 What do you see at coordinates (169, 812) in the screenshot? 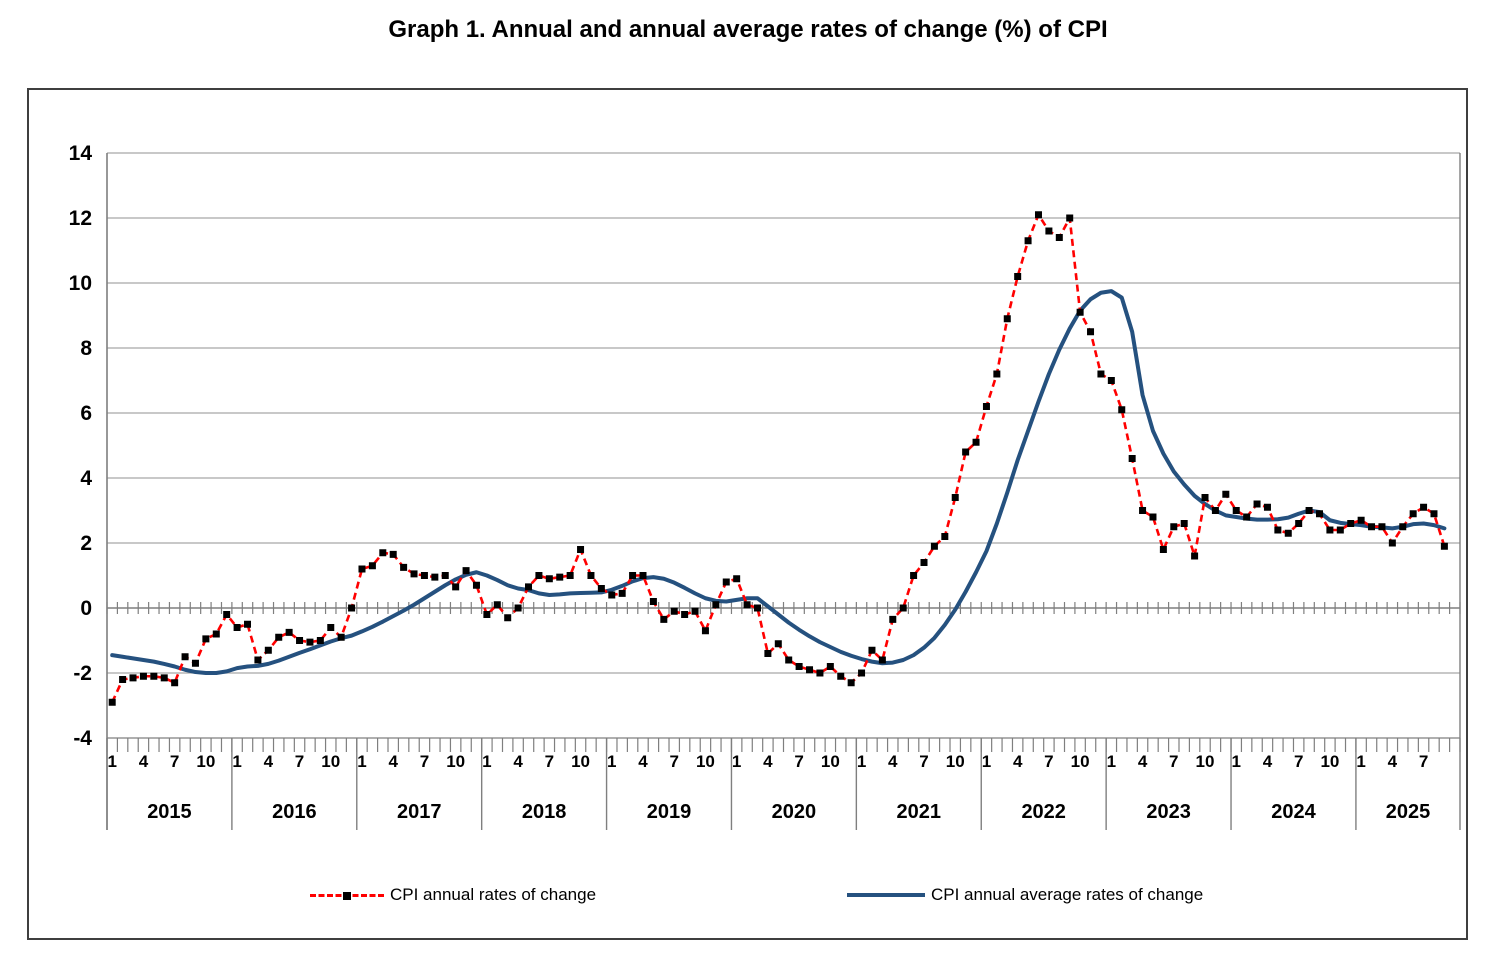
I see `svg-text: 2015` at bounding box center [169, 812].